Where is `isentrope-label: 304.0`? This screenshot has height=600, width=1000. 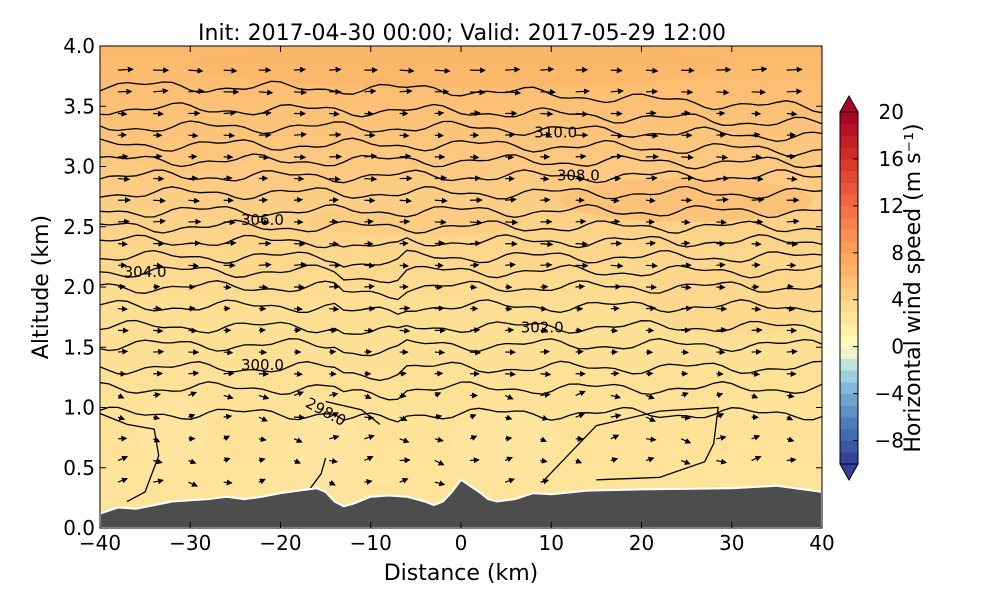
isentrope-label: 304.0 is located at coordinates (145, 272).